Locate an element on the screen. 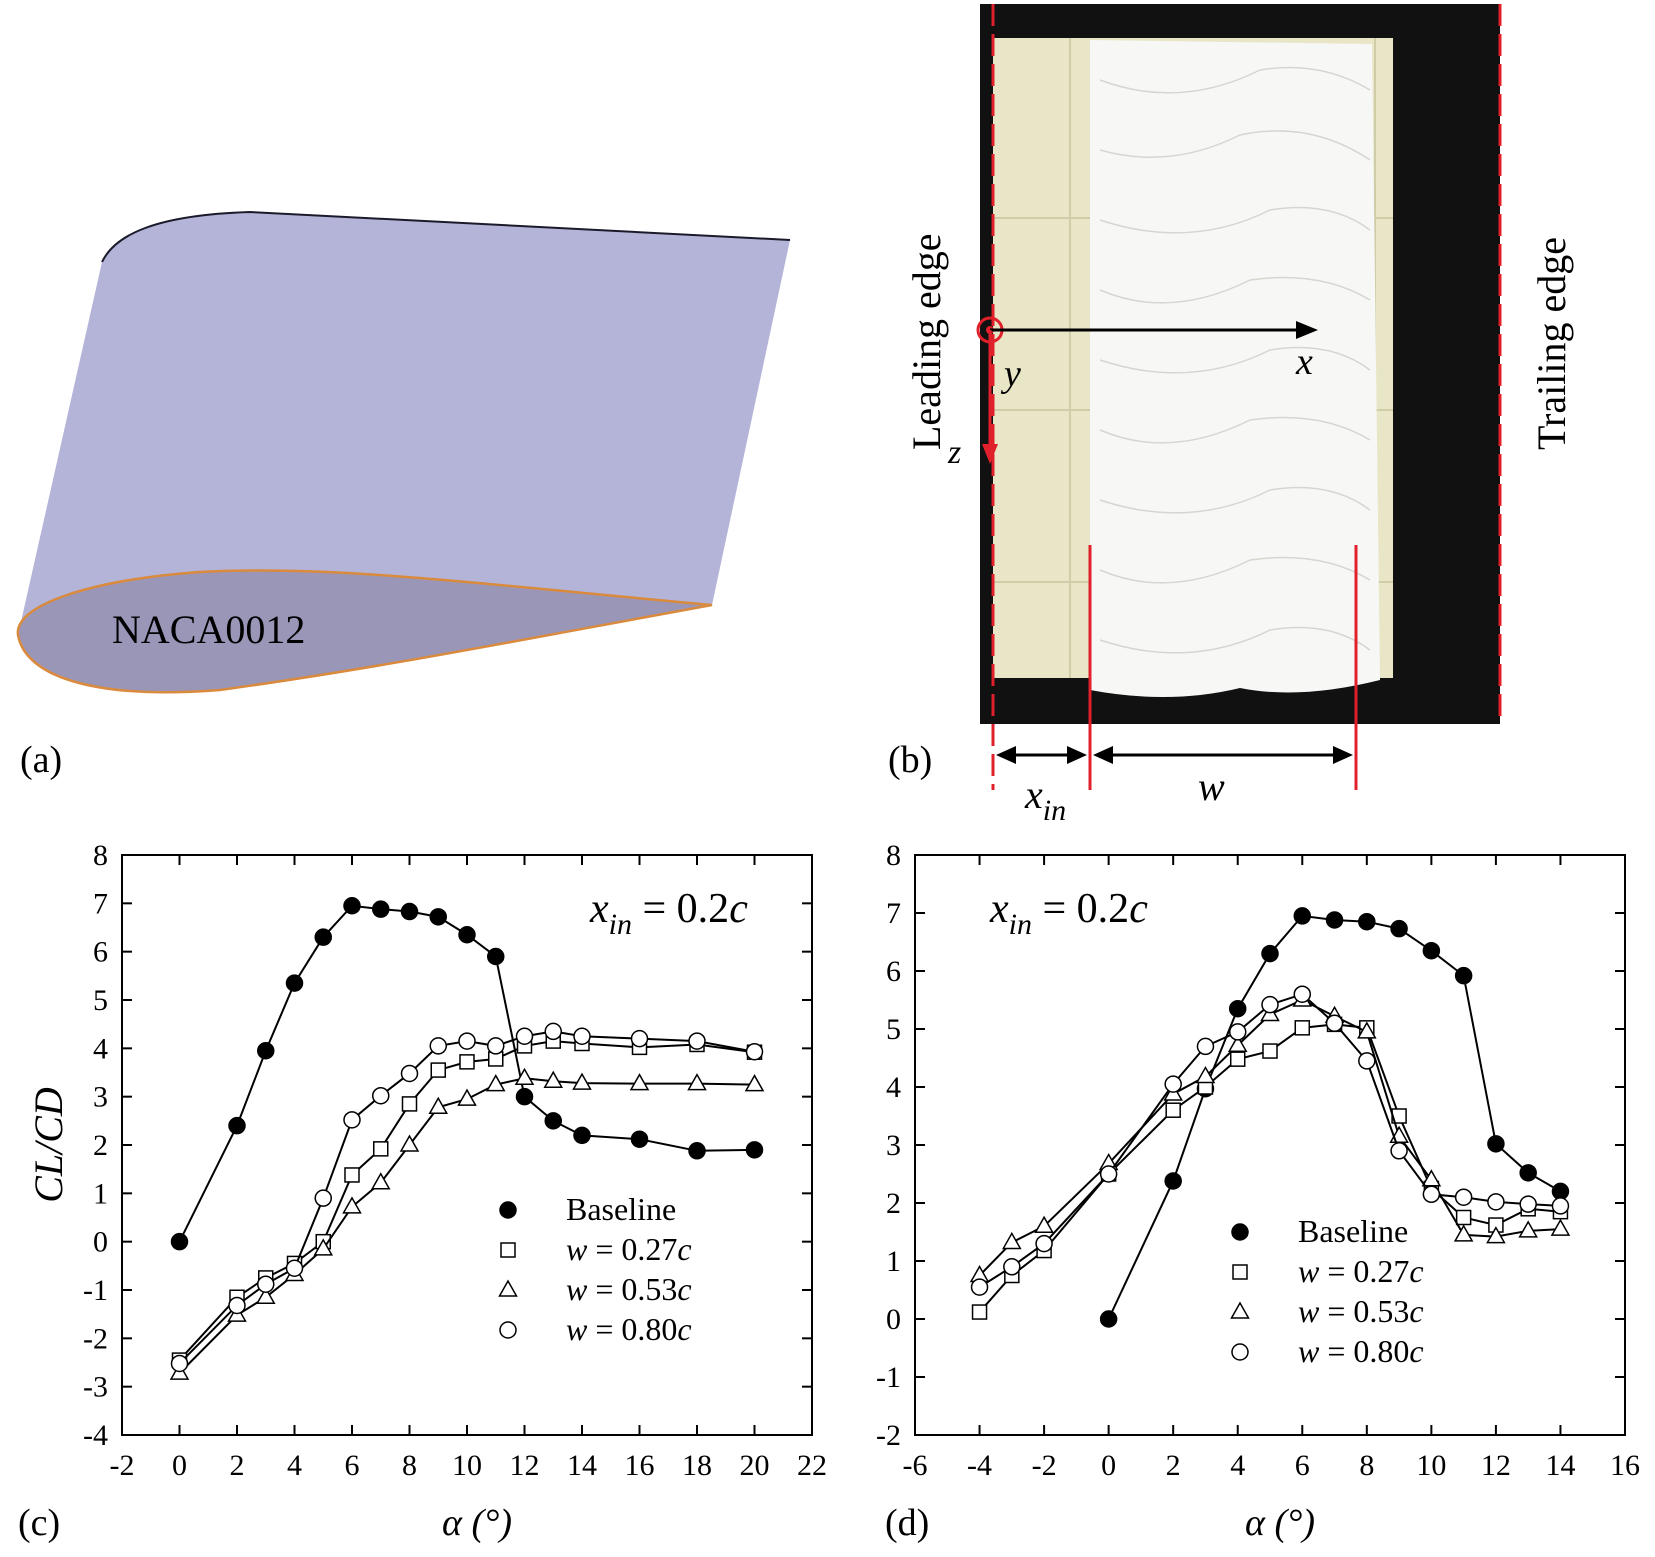  airfoil-section is located at coordinates (364, 631).